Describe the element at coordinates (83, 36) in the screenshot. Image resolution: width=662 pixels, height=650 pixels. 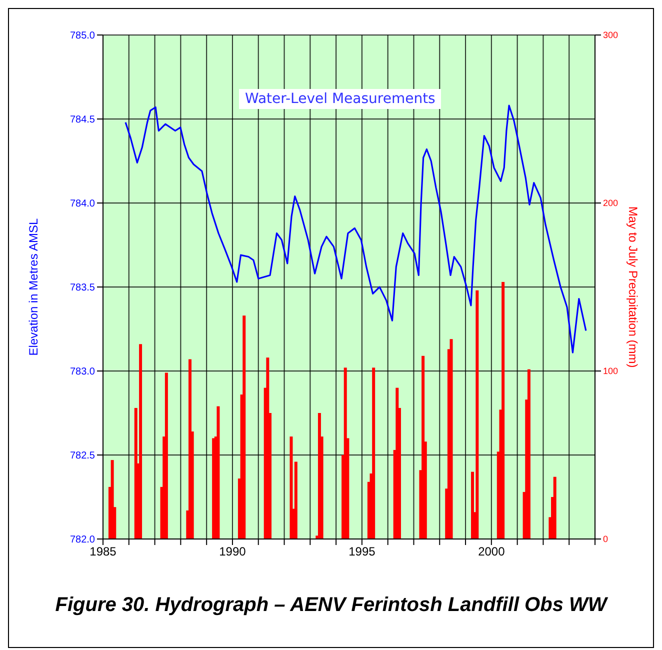
I see `y-tick-label: 785.0` at that location.